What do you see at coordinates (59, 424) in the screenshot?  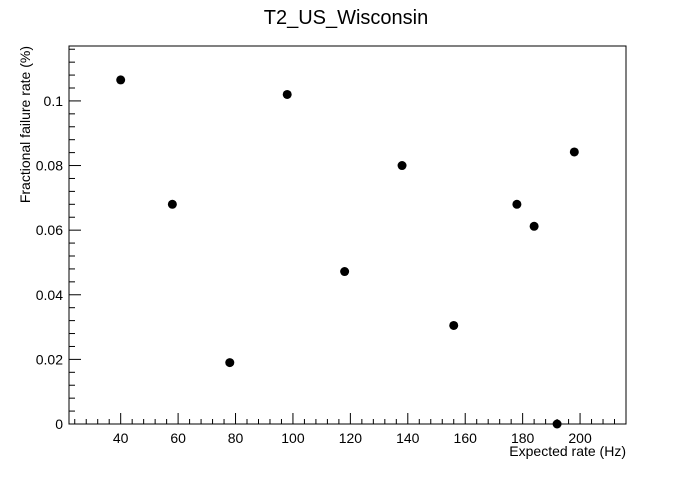 I see `y-tick-label: 0` at bounding box center [59, 424].